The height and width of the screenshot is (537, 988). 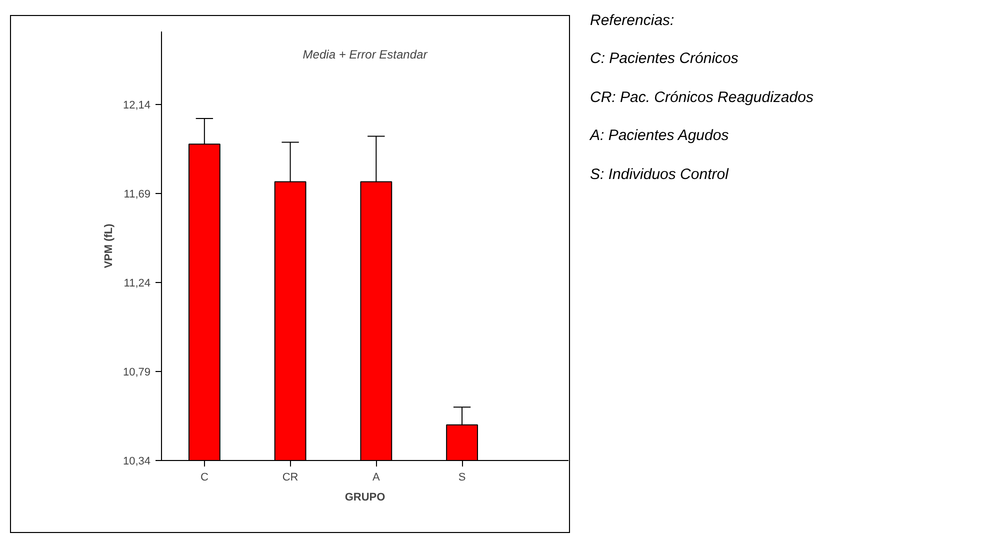 What do you see at coordinates (137, 194) in the screenshot?
I see `y-tick-label: 11,69` at bounding box center [137, 194].